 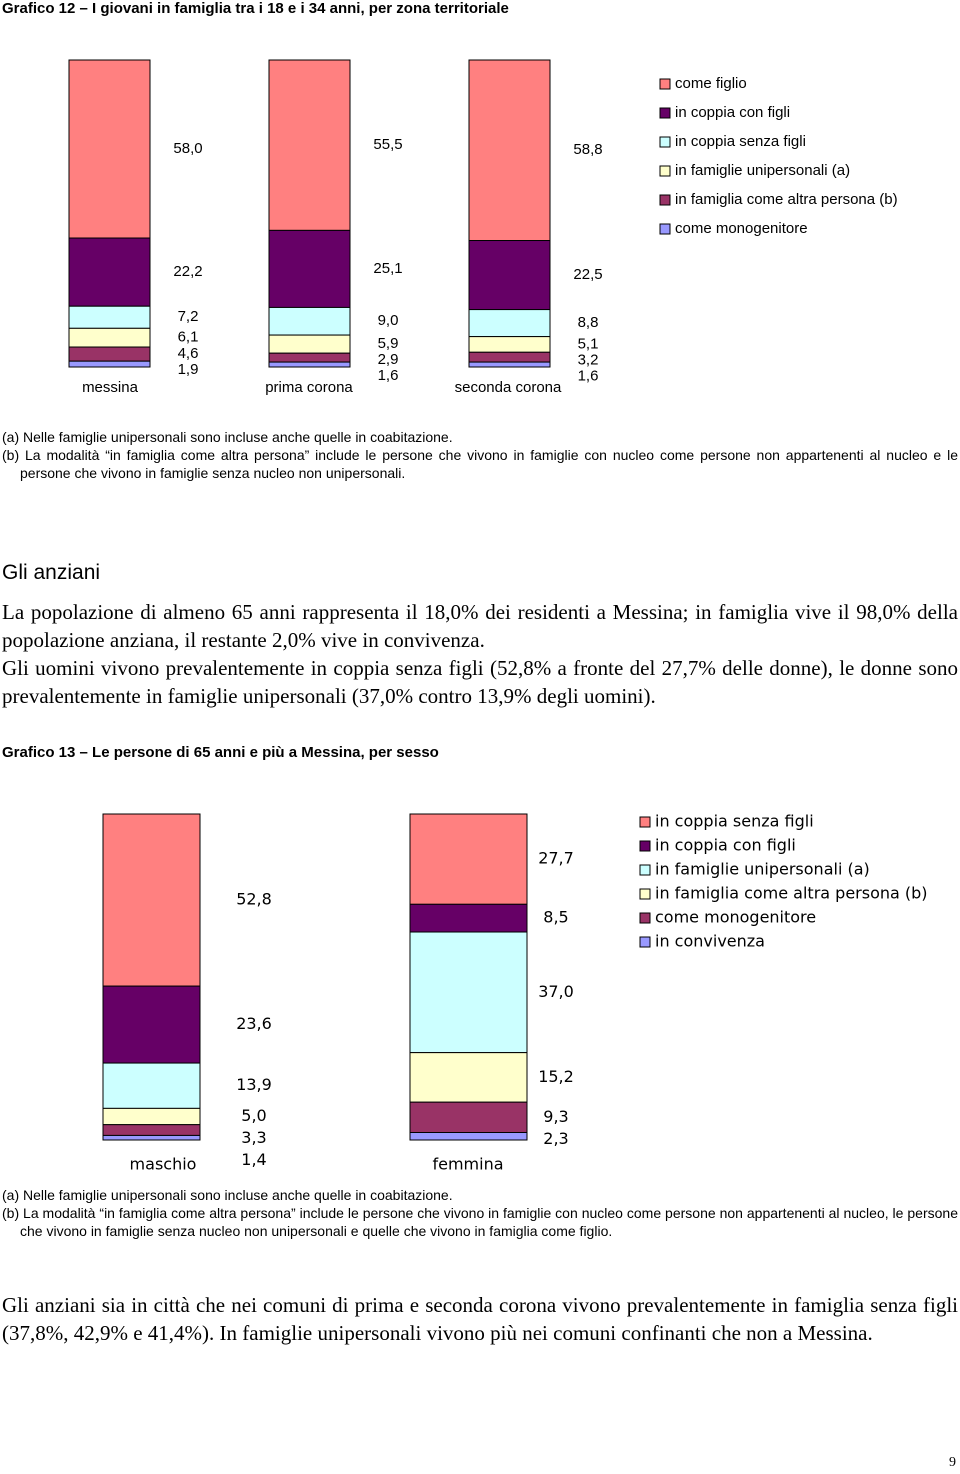 What do you see at coordinates (188, 353) in the screenshot?
I see `value-label: 4,6` at bounding box center [188, 353].